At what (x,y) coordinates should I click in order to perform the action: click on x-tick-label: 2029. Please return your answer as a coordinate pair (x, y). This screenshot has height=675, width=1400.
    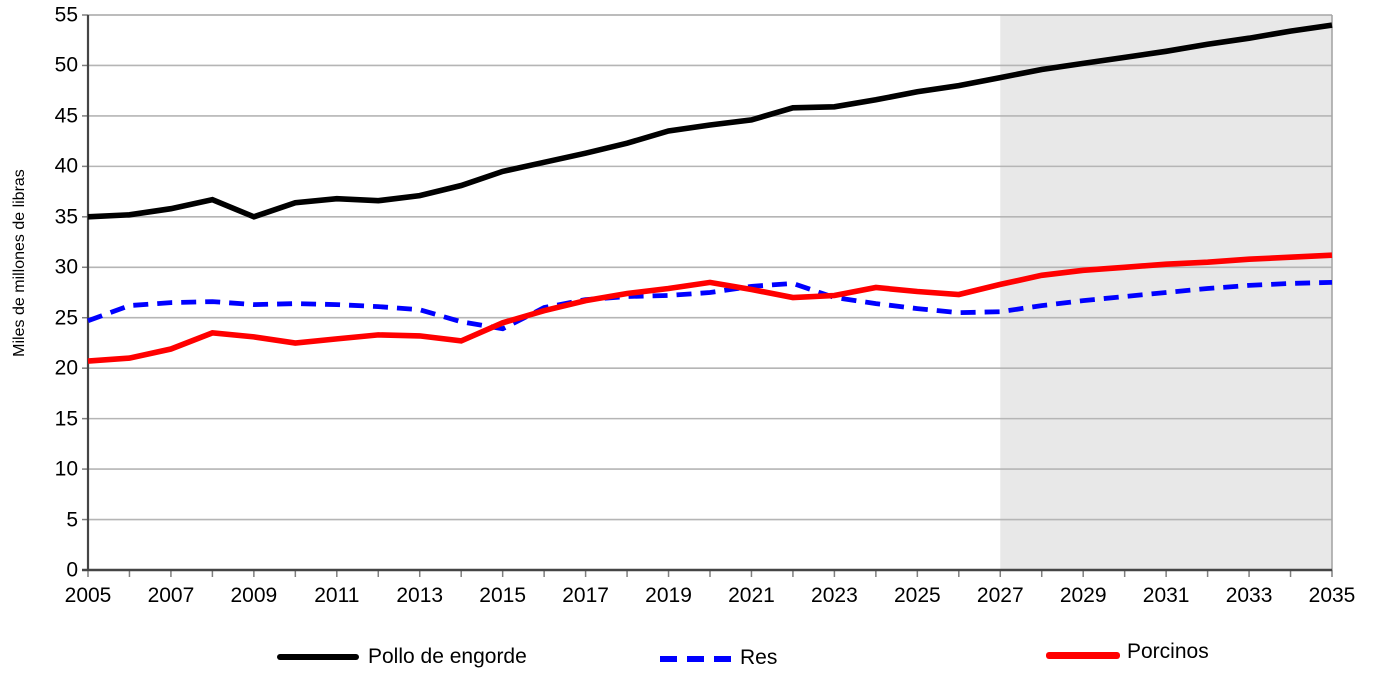
    Looking at the image, I should click on (1083, 595).